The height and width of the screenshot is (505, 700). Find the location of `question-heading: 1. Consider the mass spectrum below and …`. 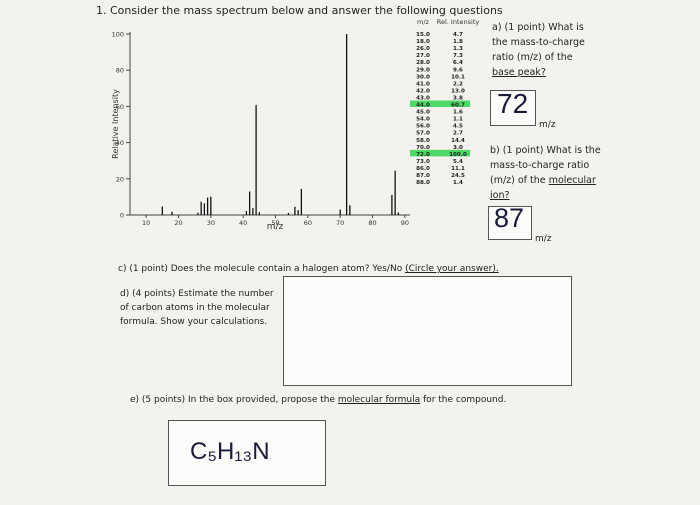

question-heading: 1. Consider the mass spectrum below and … is located at coordinates (299, 10).